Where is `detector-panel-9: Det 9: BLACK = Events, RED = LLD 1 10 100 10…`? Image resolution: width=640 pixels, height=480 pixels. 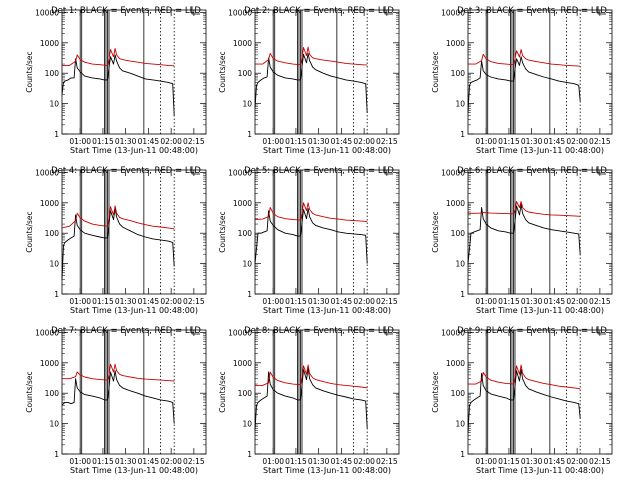
detector-panel-9: Det 9: BLACK = Events, RED = LLD 1 10 100 10… is located at coordinates (522, 400).